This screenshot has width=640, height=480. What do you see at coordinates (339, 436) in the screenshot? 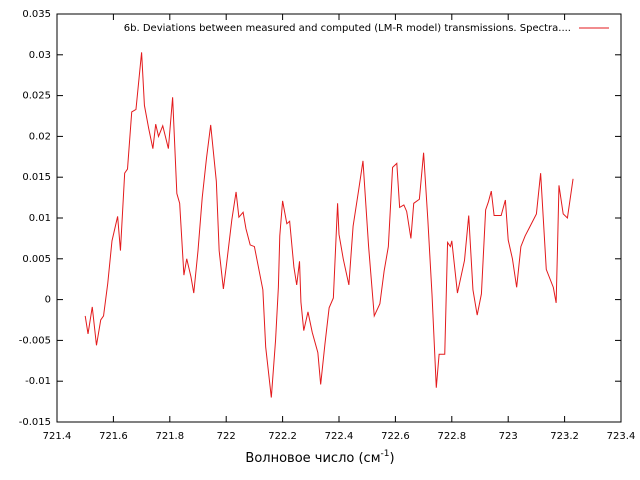
I see `x-tick-label: 722.4` at bounding box center [339, 436].